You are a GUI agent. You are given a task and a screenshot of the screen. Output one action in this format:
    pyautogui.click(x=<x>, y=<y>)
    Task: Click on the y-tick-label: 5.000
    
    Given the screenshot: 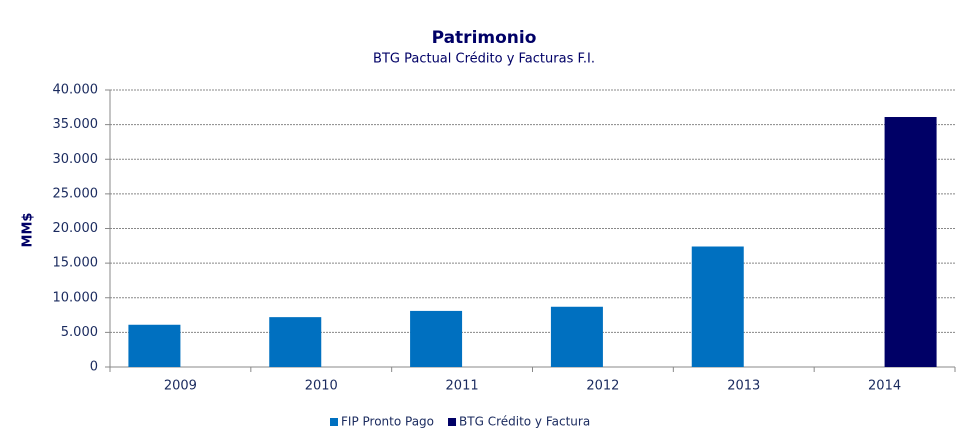 What is the action you would take?
    pyautogui.click(x=79, y=332)
    